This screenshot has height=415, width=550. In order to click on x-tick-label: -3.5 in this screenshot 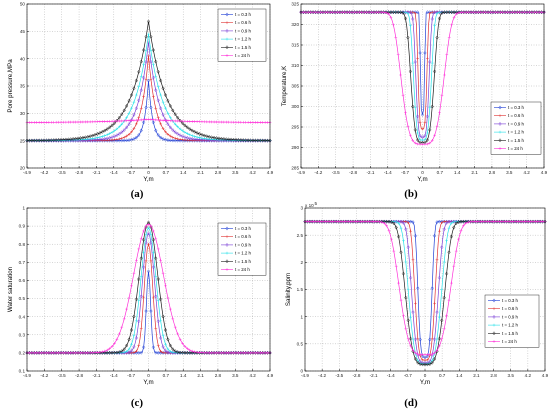, I will do `click(62, 172)`.